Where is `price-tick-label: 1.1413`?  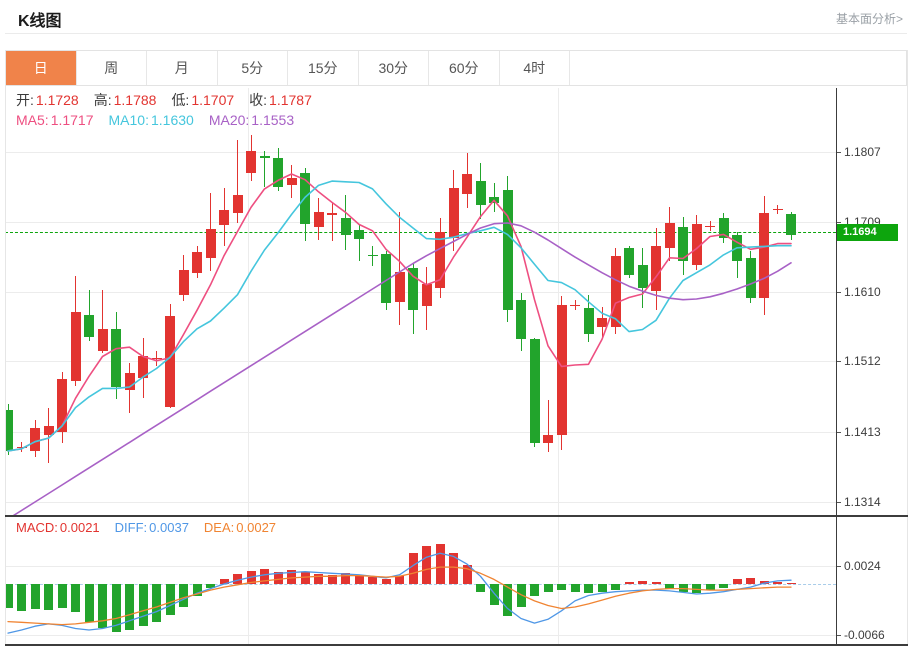
price-tick-label: 1.1413 is located at coordinates (862, 431).